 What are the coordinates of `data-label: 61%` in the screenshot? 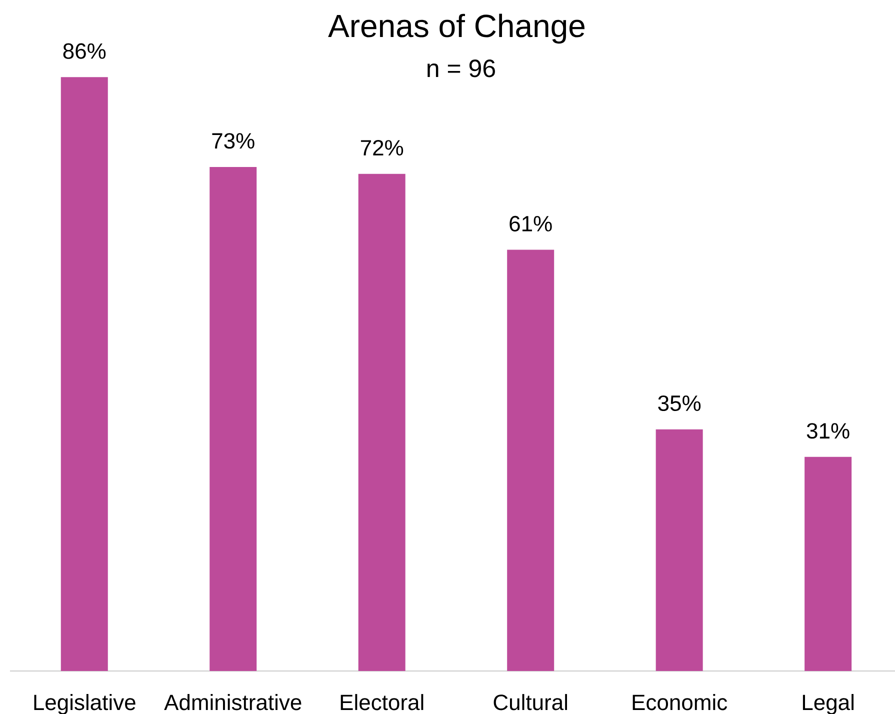 It's located at (531, 224).